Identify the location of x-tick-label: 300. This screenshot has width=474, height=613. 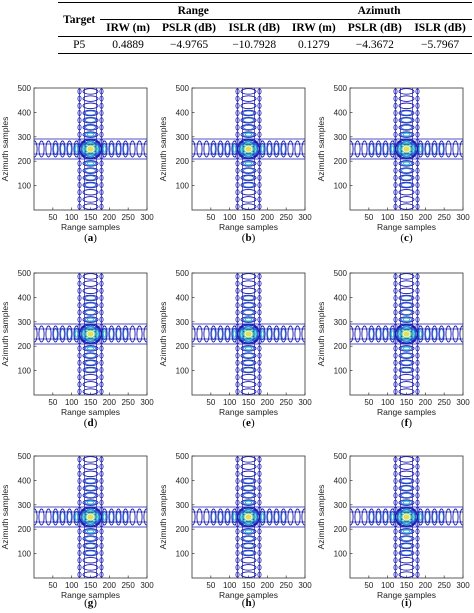
(147, 217).